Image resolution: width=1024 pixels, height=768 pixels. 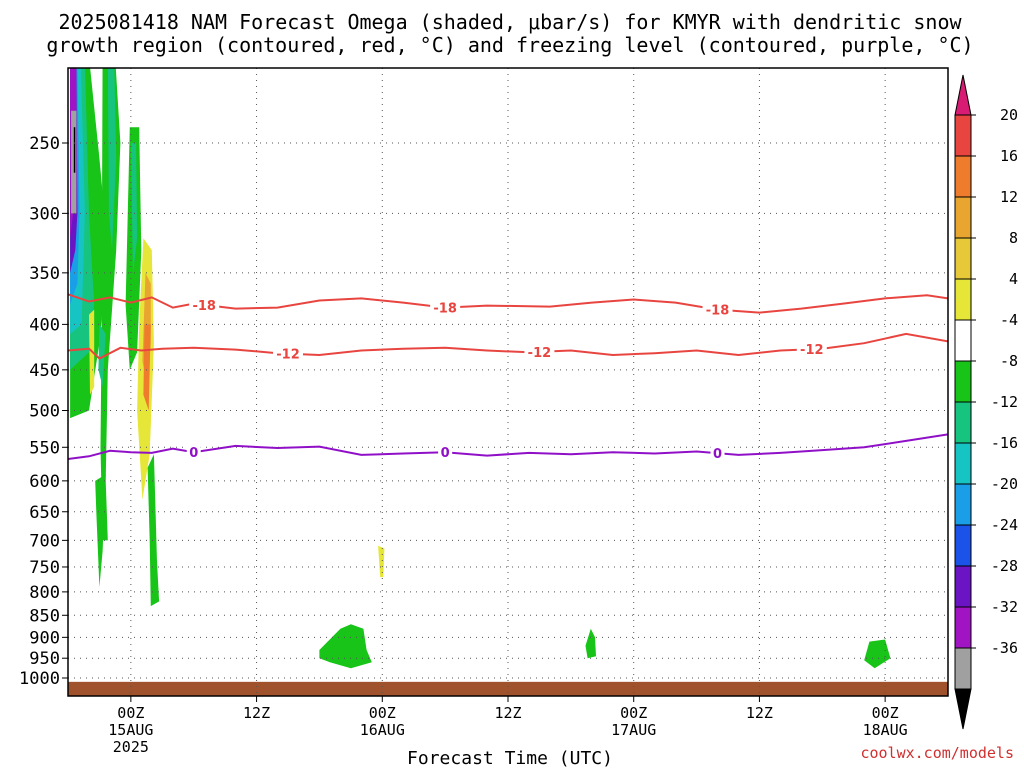 I want to click on credit-text: coolwx.com/models, so click(x=937, y=753).